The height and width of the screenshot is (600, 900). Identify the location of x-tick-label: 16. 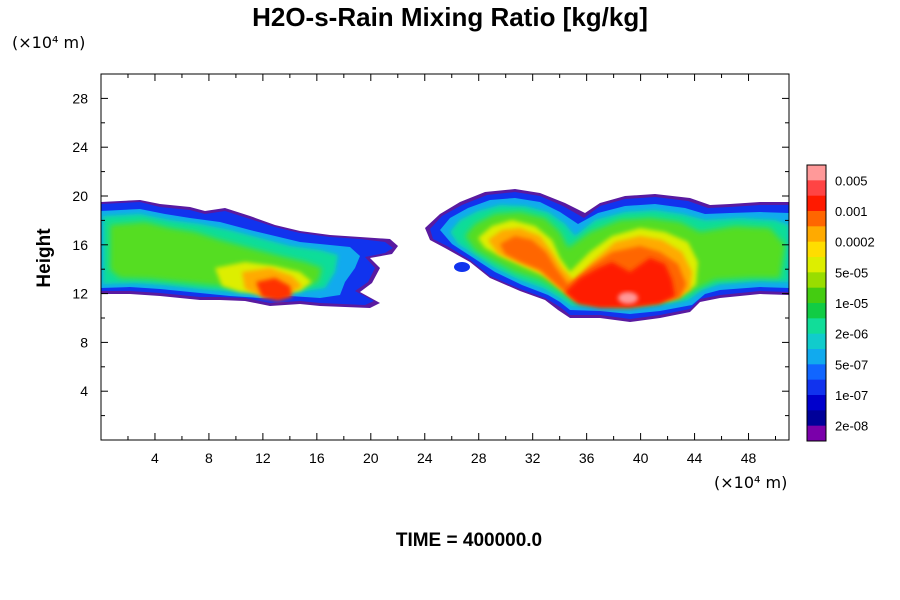
(317, 458).